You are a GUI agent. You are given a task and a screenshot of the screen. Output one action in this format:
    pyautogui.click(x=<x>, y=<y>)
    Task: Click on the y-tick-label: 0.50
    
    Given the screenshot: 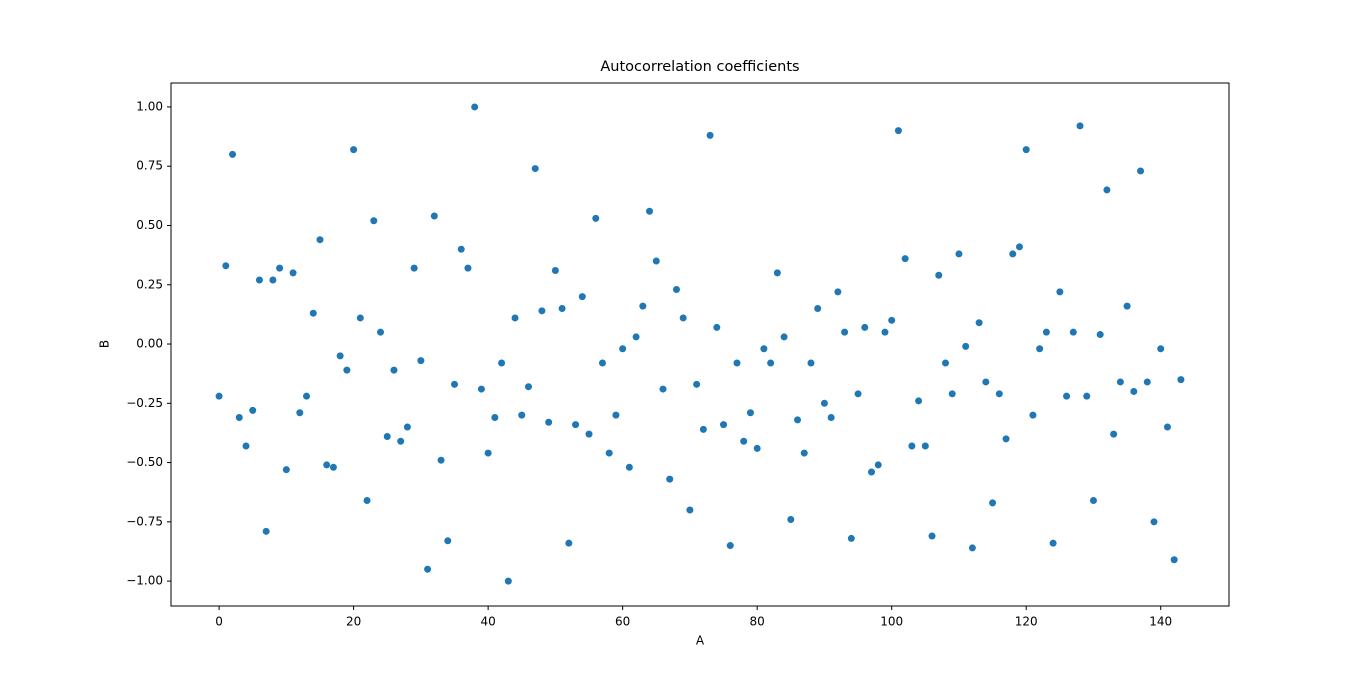 What is the action you would take?
    pyautogui.click(x=149, y=225)
    